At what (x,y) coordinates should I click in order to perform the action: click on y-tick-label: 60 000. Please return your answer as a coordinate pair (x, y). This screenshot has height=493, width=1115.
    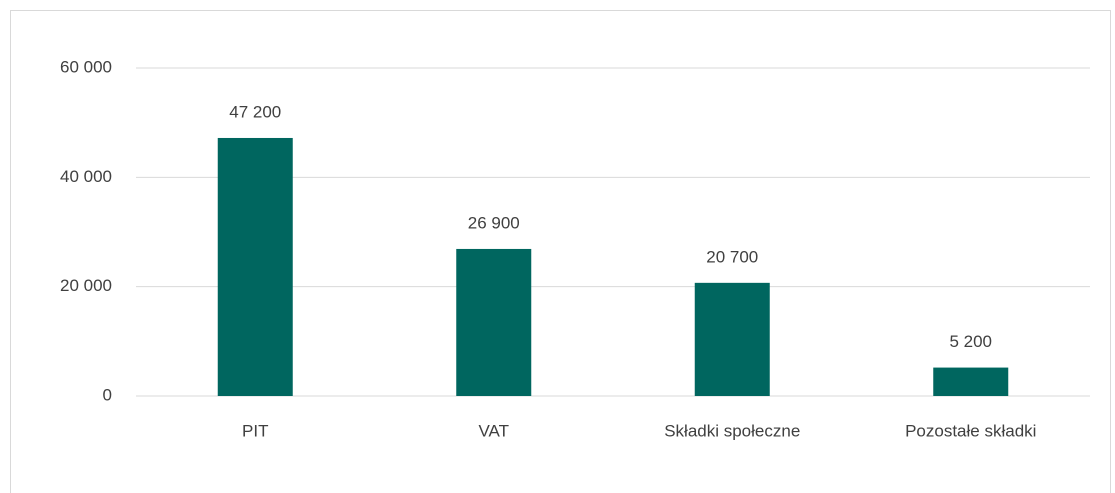
    Looking at the image, I should click on (86, 66).